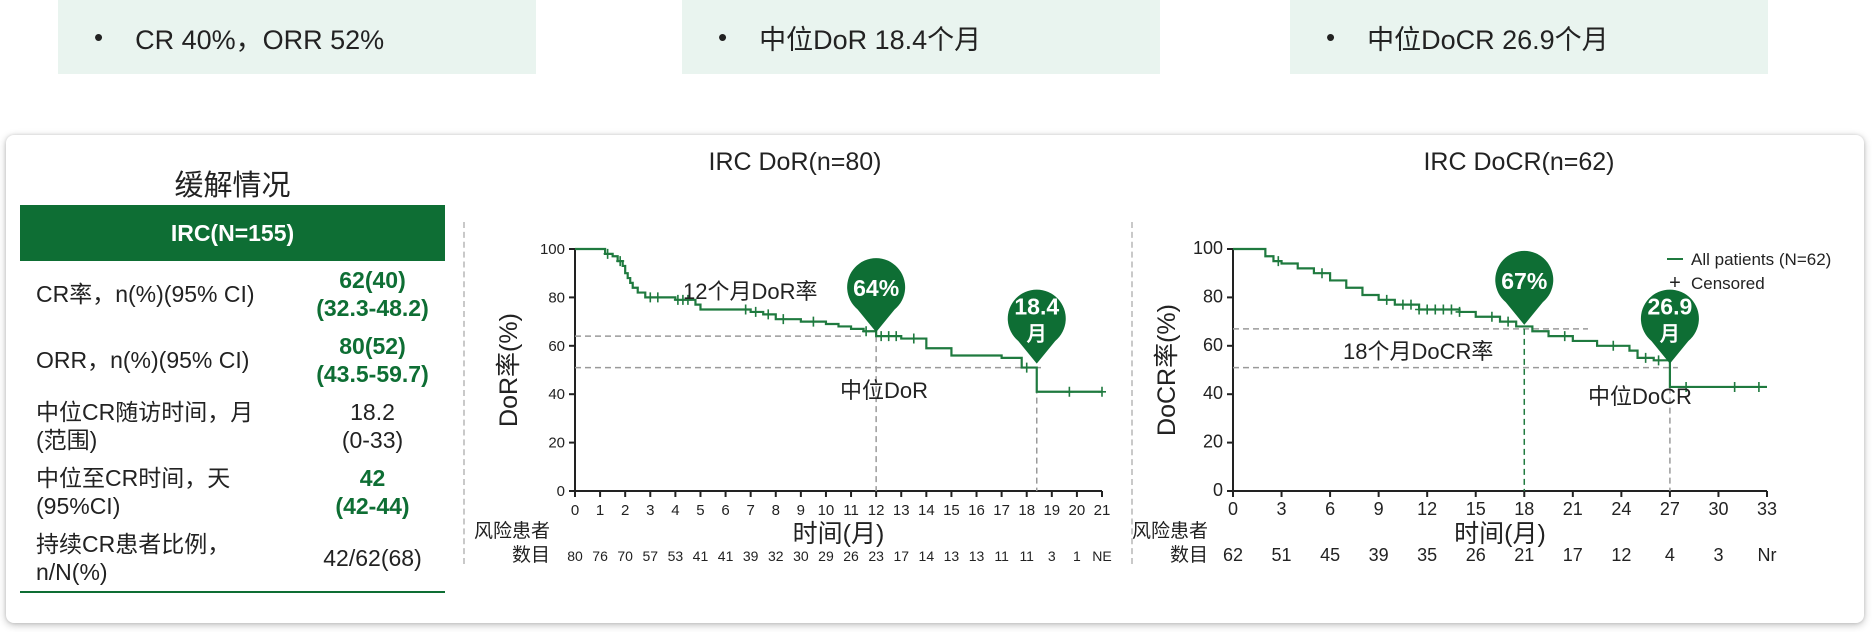  I want to click on highlight-cr-orr: • CR 40%，ORR 52%, so click(297, 37).